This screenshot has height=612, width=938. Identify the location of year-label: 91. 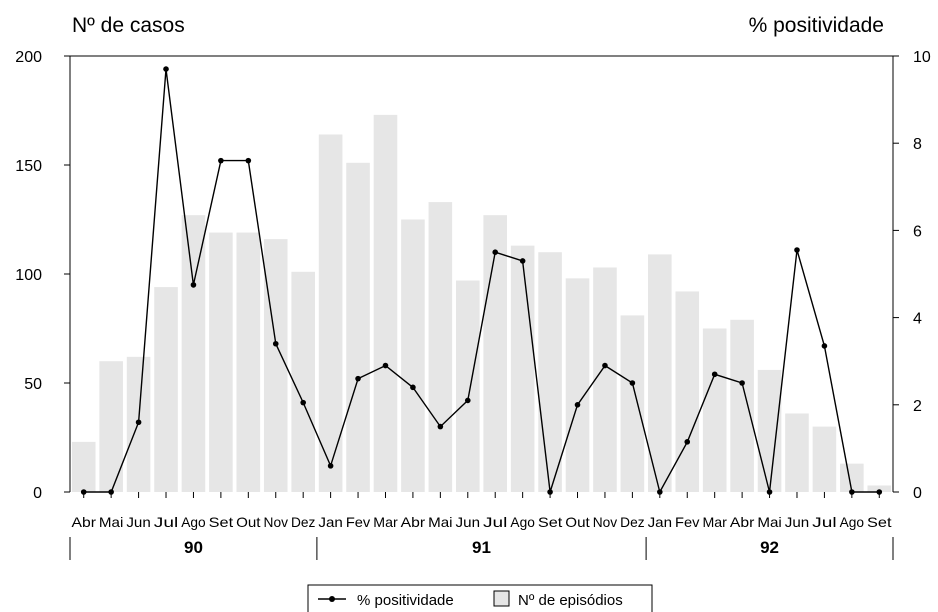
(481, 547).